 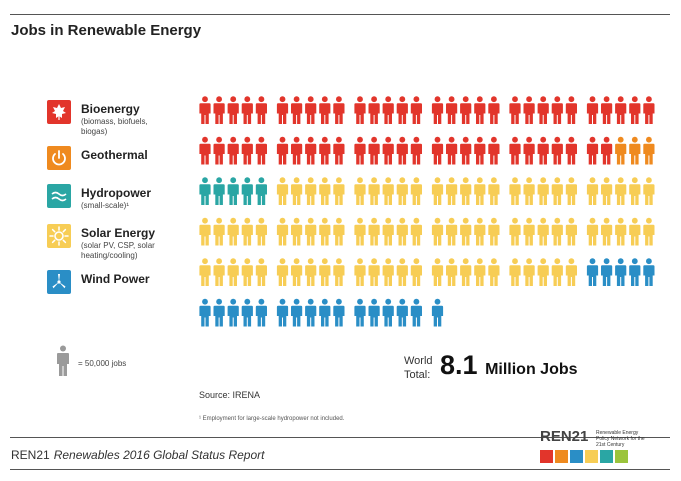 What do you see at coordinates (59, 282) in the screenshot?
I see `turbine-icon` at bounding box center [59, 282].